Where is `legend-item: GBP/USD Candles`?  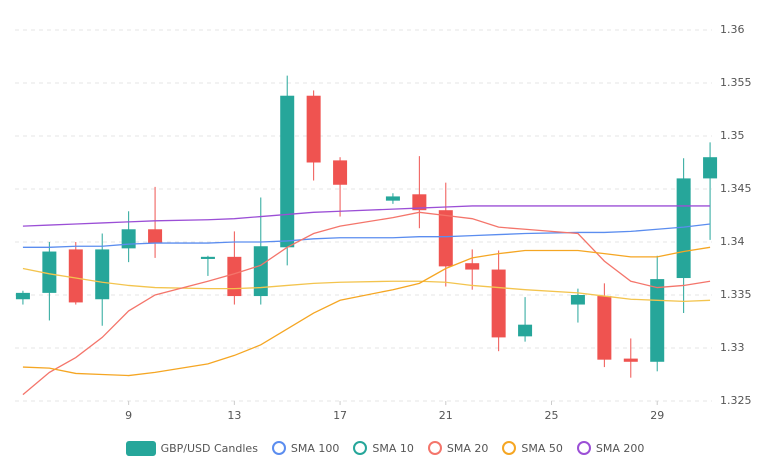
legend-item: GBP/USD Candles is located at coordinates (191, 448).